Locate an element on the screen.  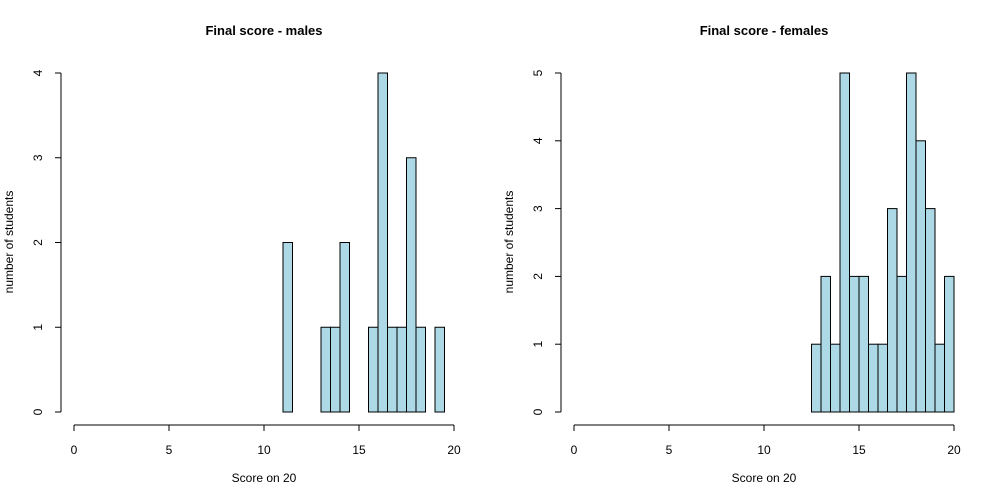
y-tick-label-females-1: 1 is located at coordinates (538, 344).